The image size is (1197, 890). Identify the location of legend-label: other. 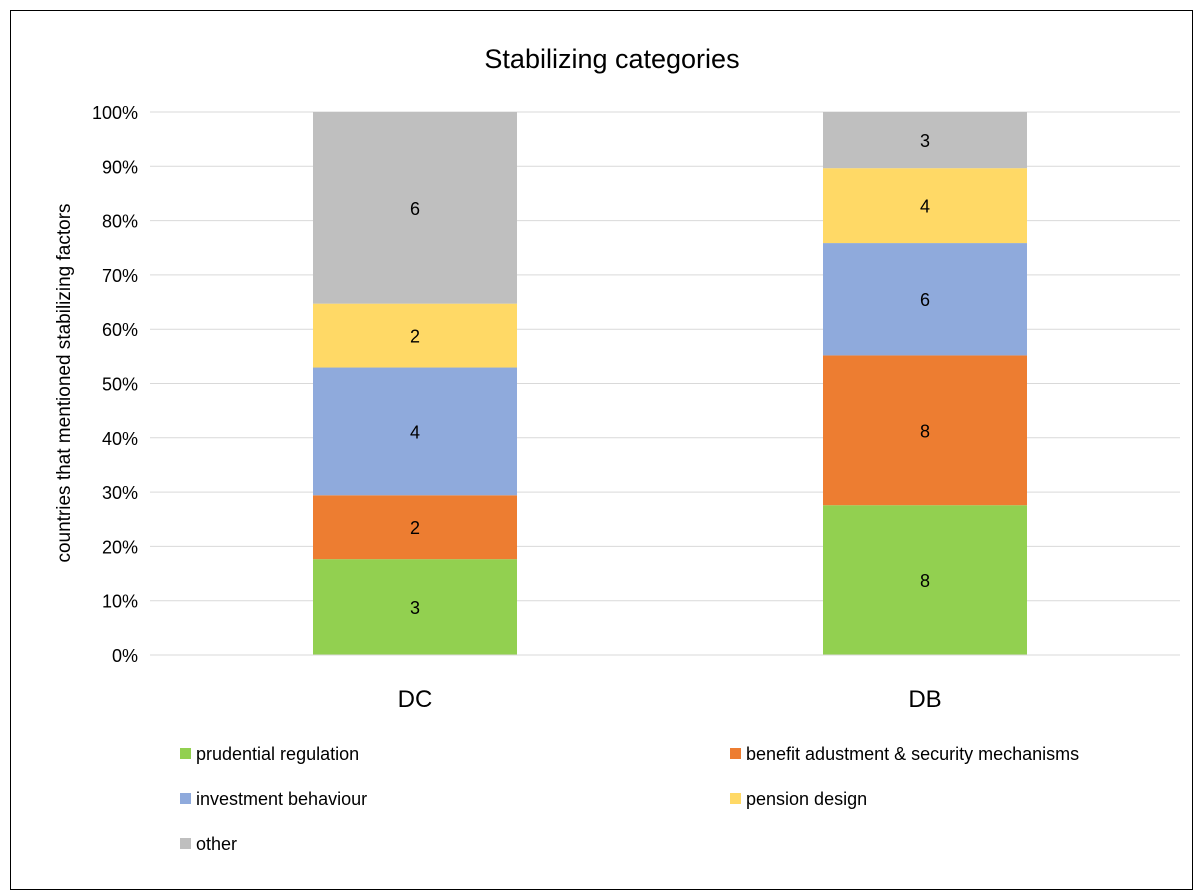
(216, 844).